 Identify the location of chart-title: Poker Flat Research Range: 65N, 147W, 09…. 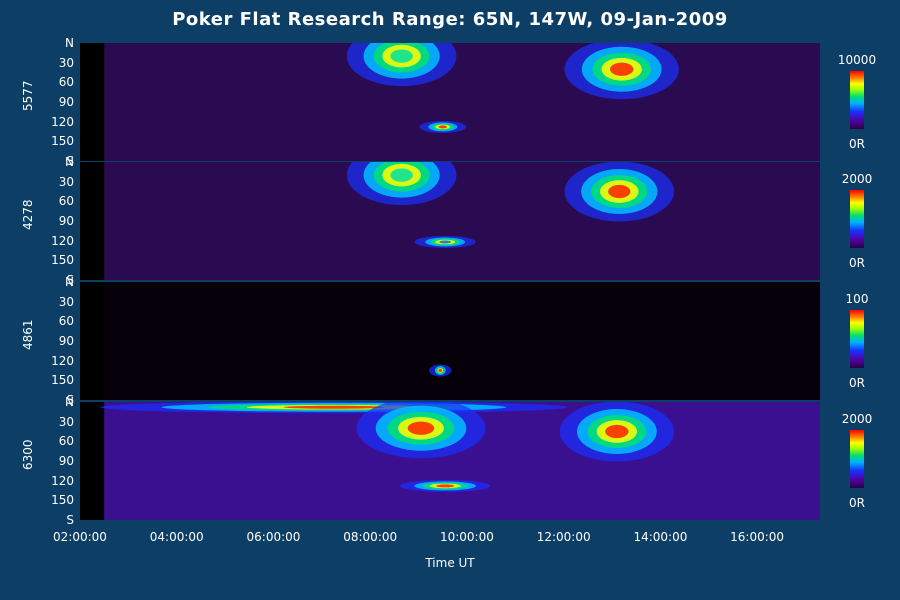
(450, 19).